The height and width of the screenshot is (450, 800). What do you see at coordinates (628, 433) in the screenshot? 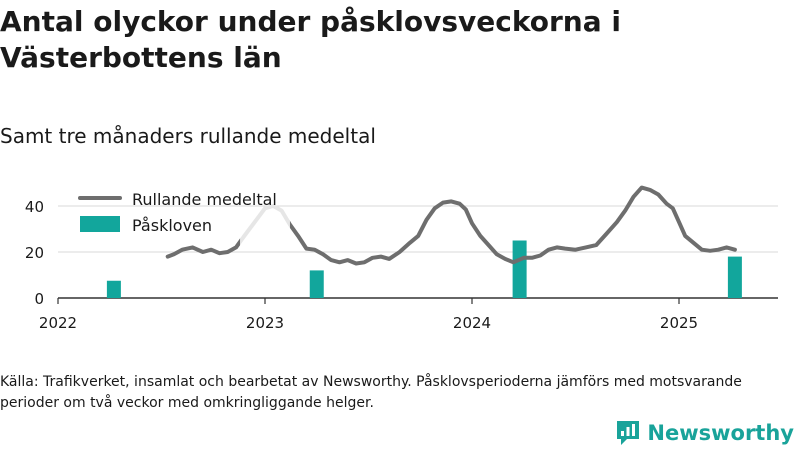
I see `newsworthy-logo-icon` at bounding box center [628, 433].